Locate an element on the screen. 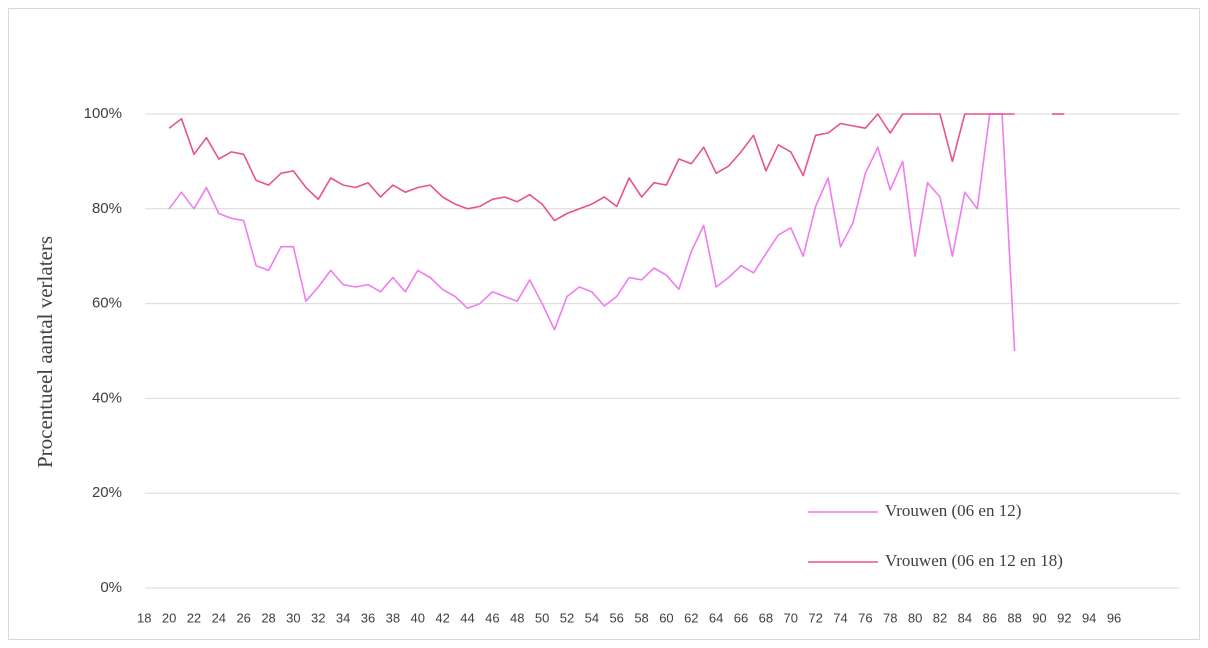 The image size is (1208, 648). legend-label: Vrouwen (06 en 12) is located at coordinates (953, 510).